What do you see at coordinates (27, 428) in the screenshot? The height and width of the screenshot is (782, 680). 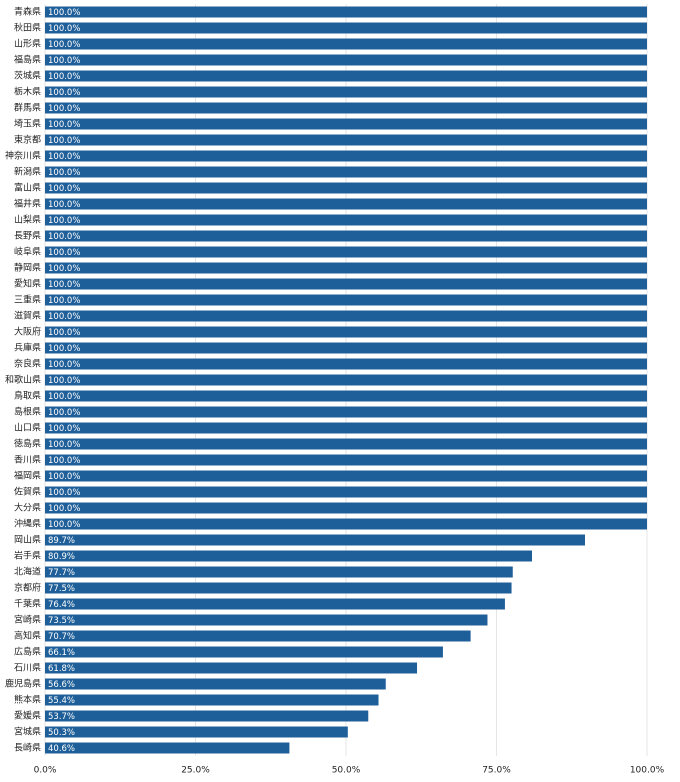 I see `y-tick-label: 山口県` at bounding box center [27, 428].